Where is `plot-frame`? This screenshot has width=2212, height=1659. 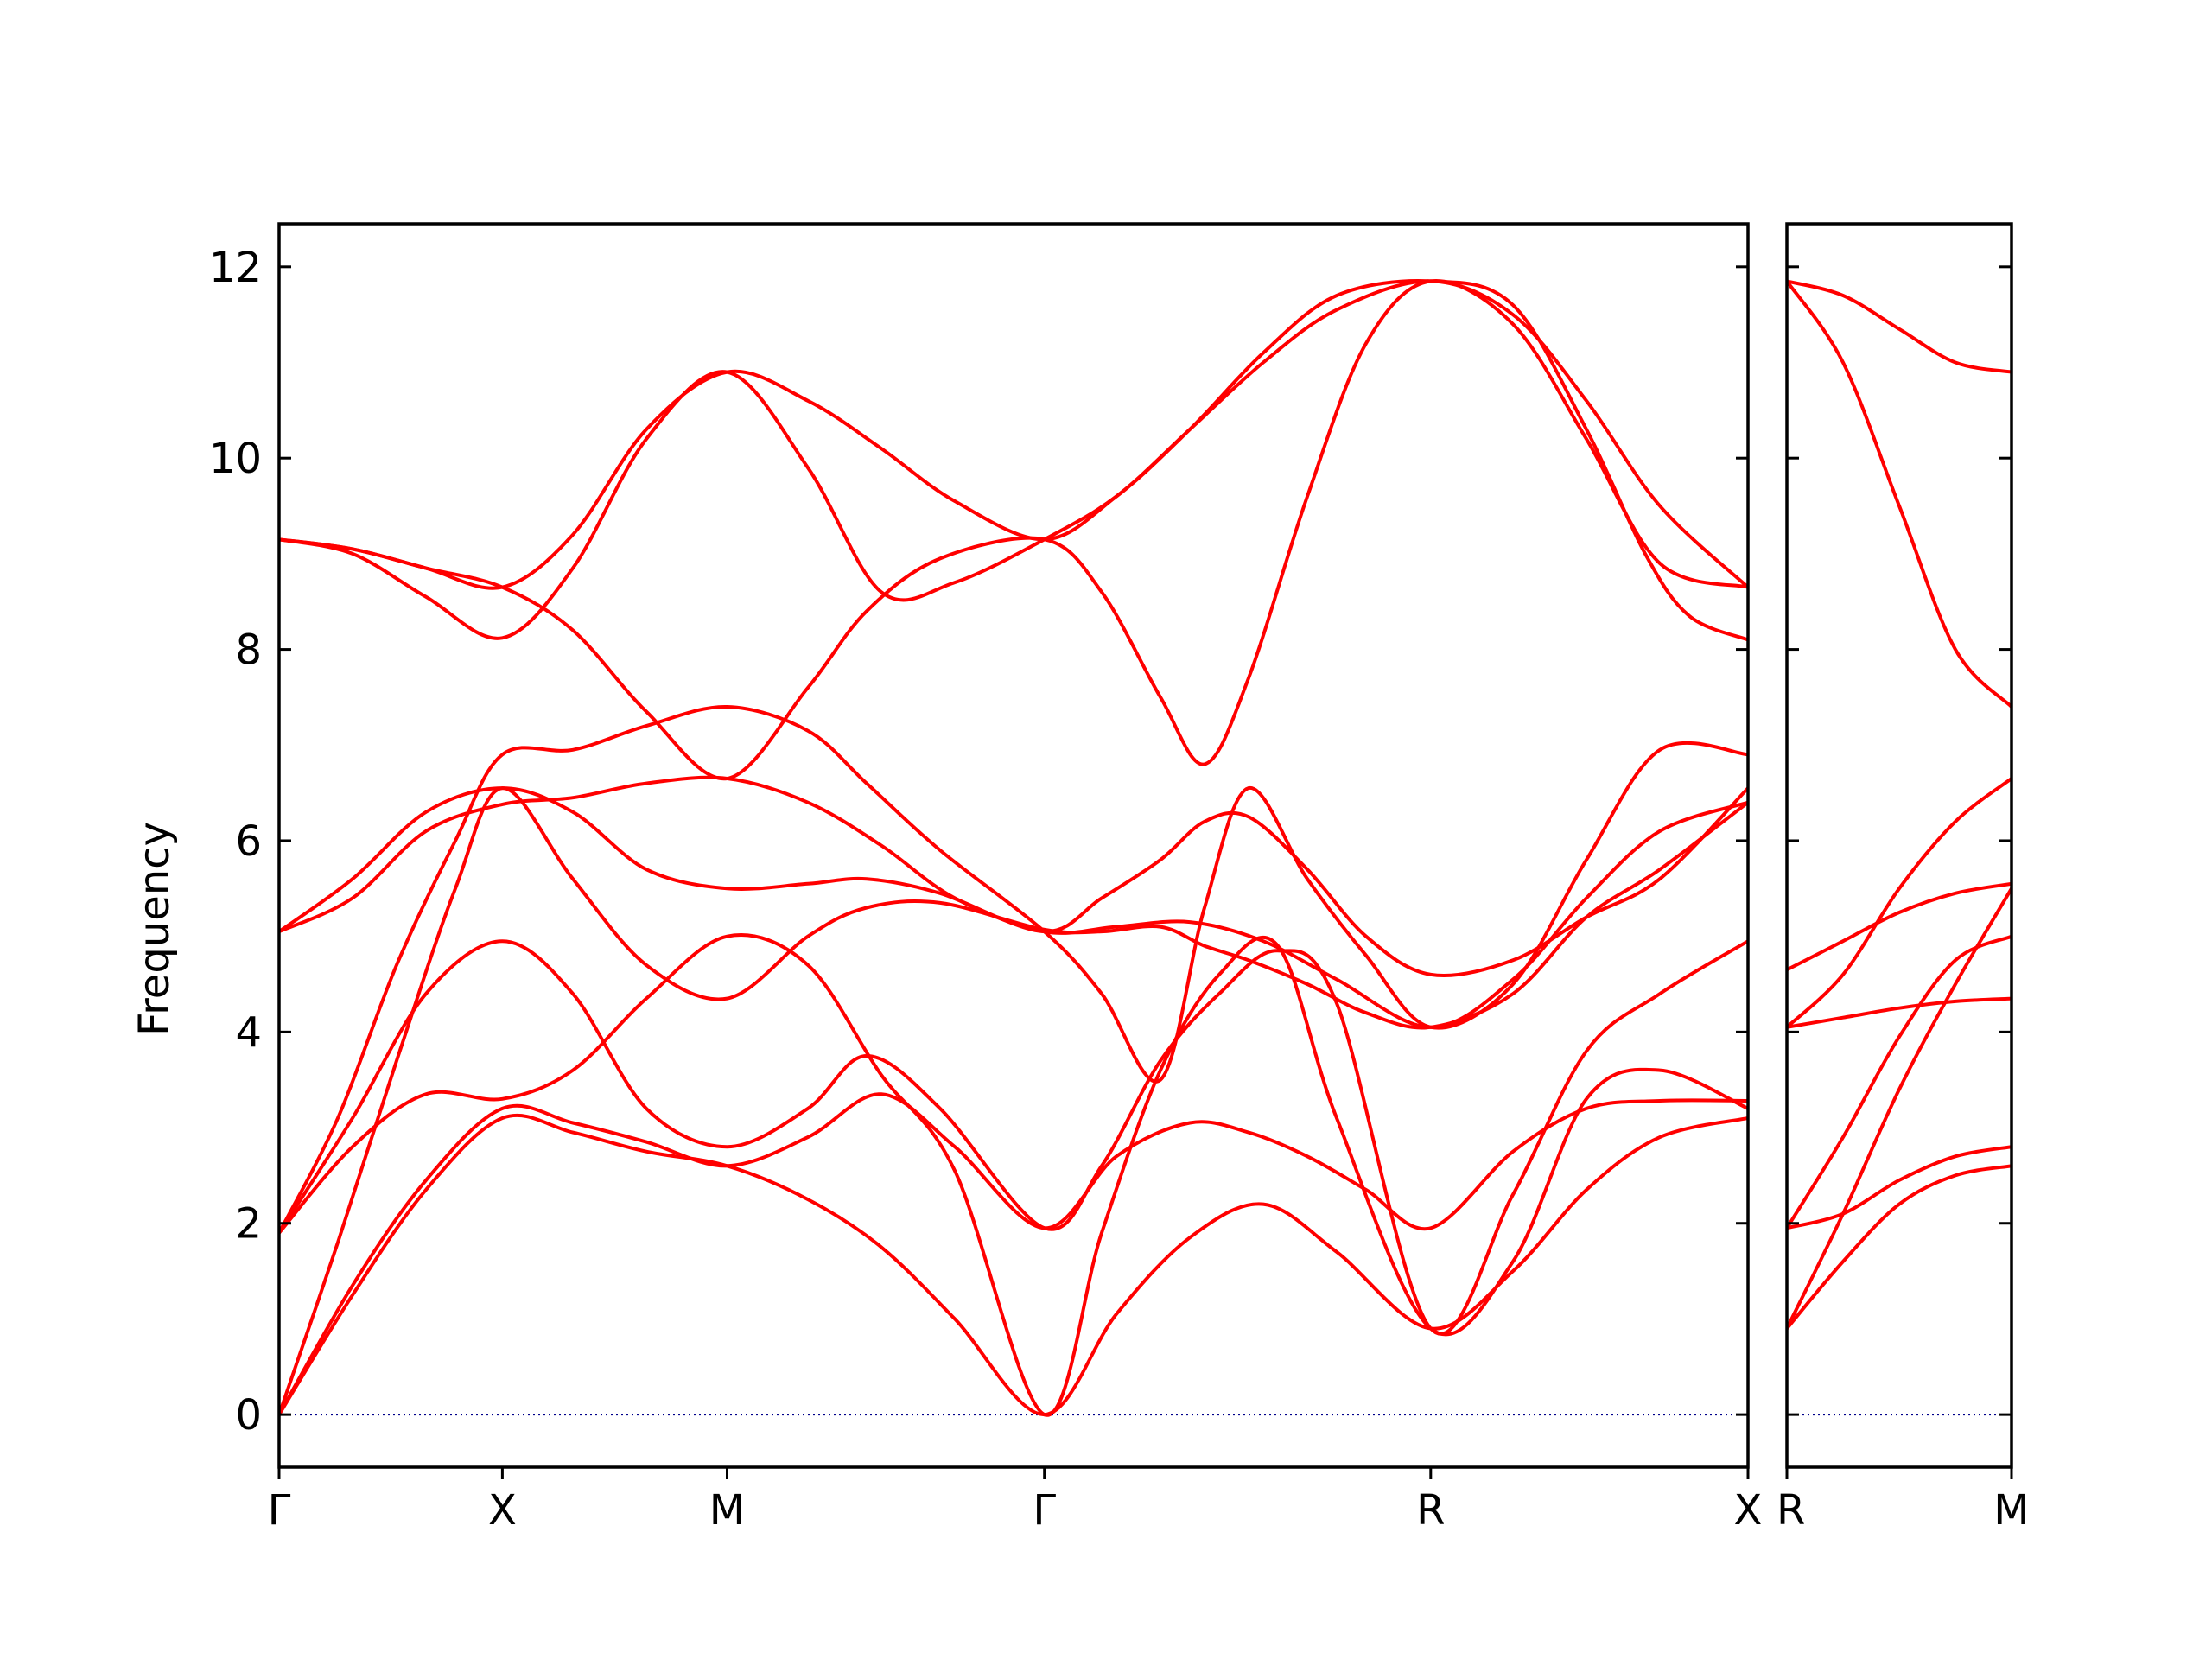
plot-frame is located at coordinates (1899, 845).